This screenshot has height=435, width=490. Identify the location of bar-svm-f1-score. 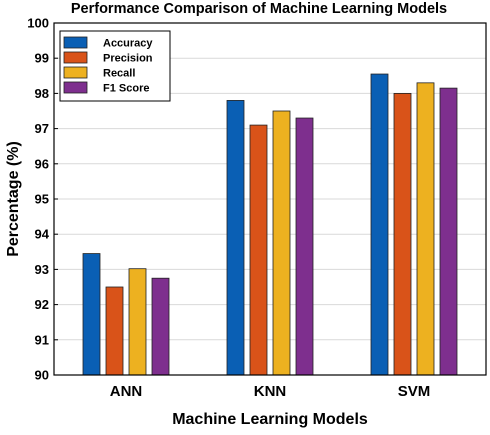
(448, 231).